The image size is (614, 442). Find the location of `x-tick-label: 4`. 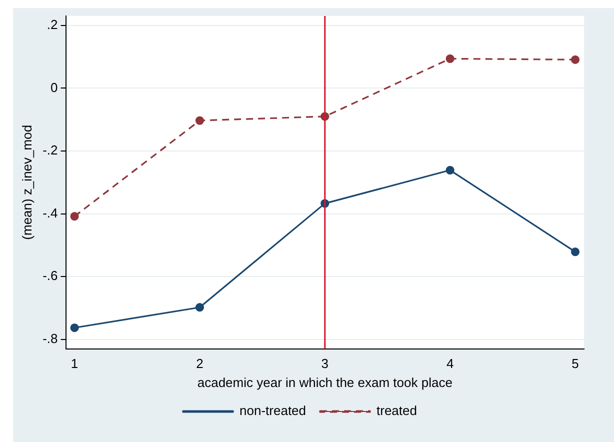

x-tick-label: 4 is located at coordinates (450, 364).